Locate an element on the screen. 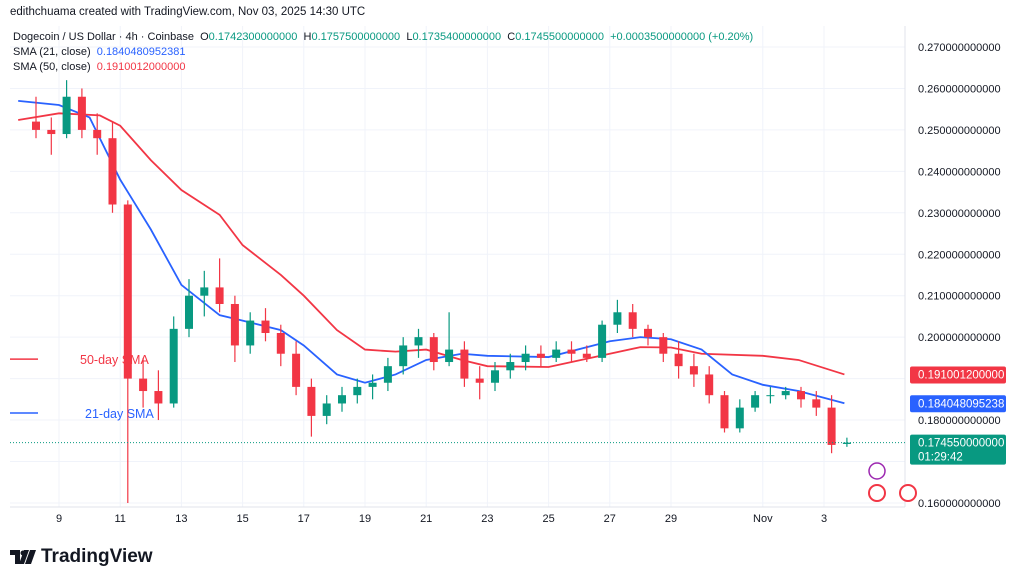 Image resolution: width=1024 pixels, height=584 pixels. tradingview-logo: TradingView is located at coordinates (81, 557).